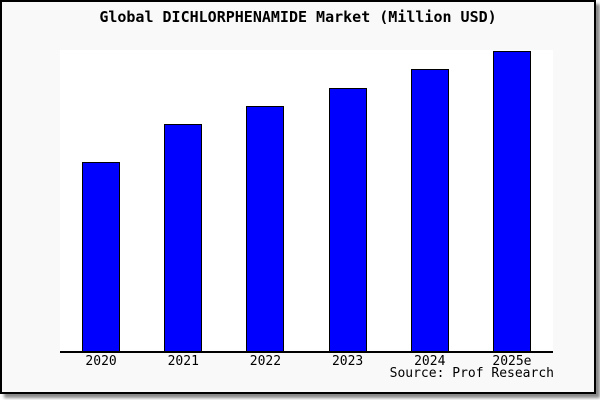  I want to click on bar-2020, so click(101, 256).